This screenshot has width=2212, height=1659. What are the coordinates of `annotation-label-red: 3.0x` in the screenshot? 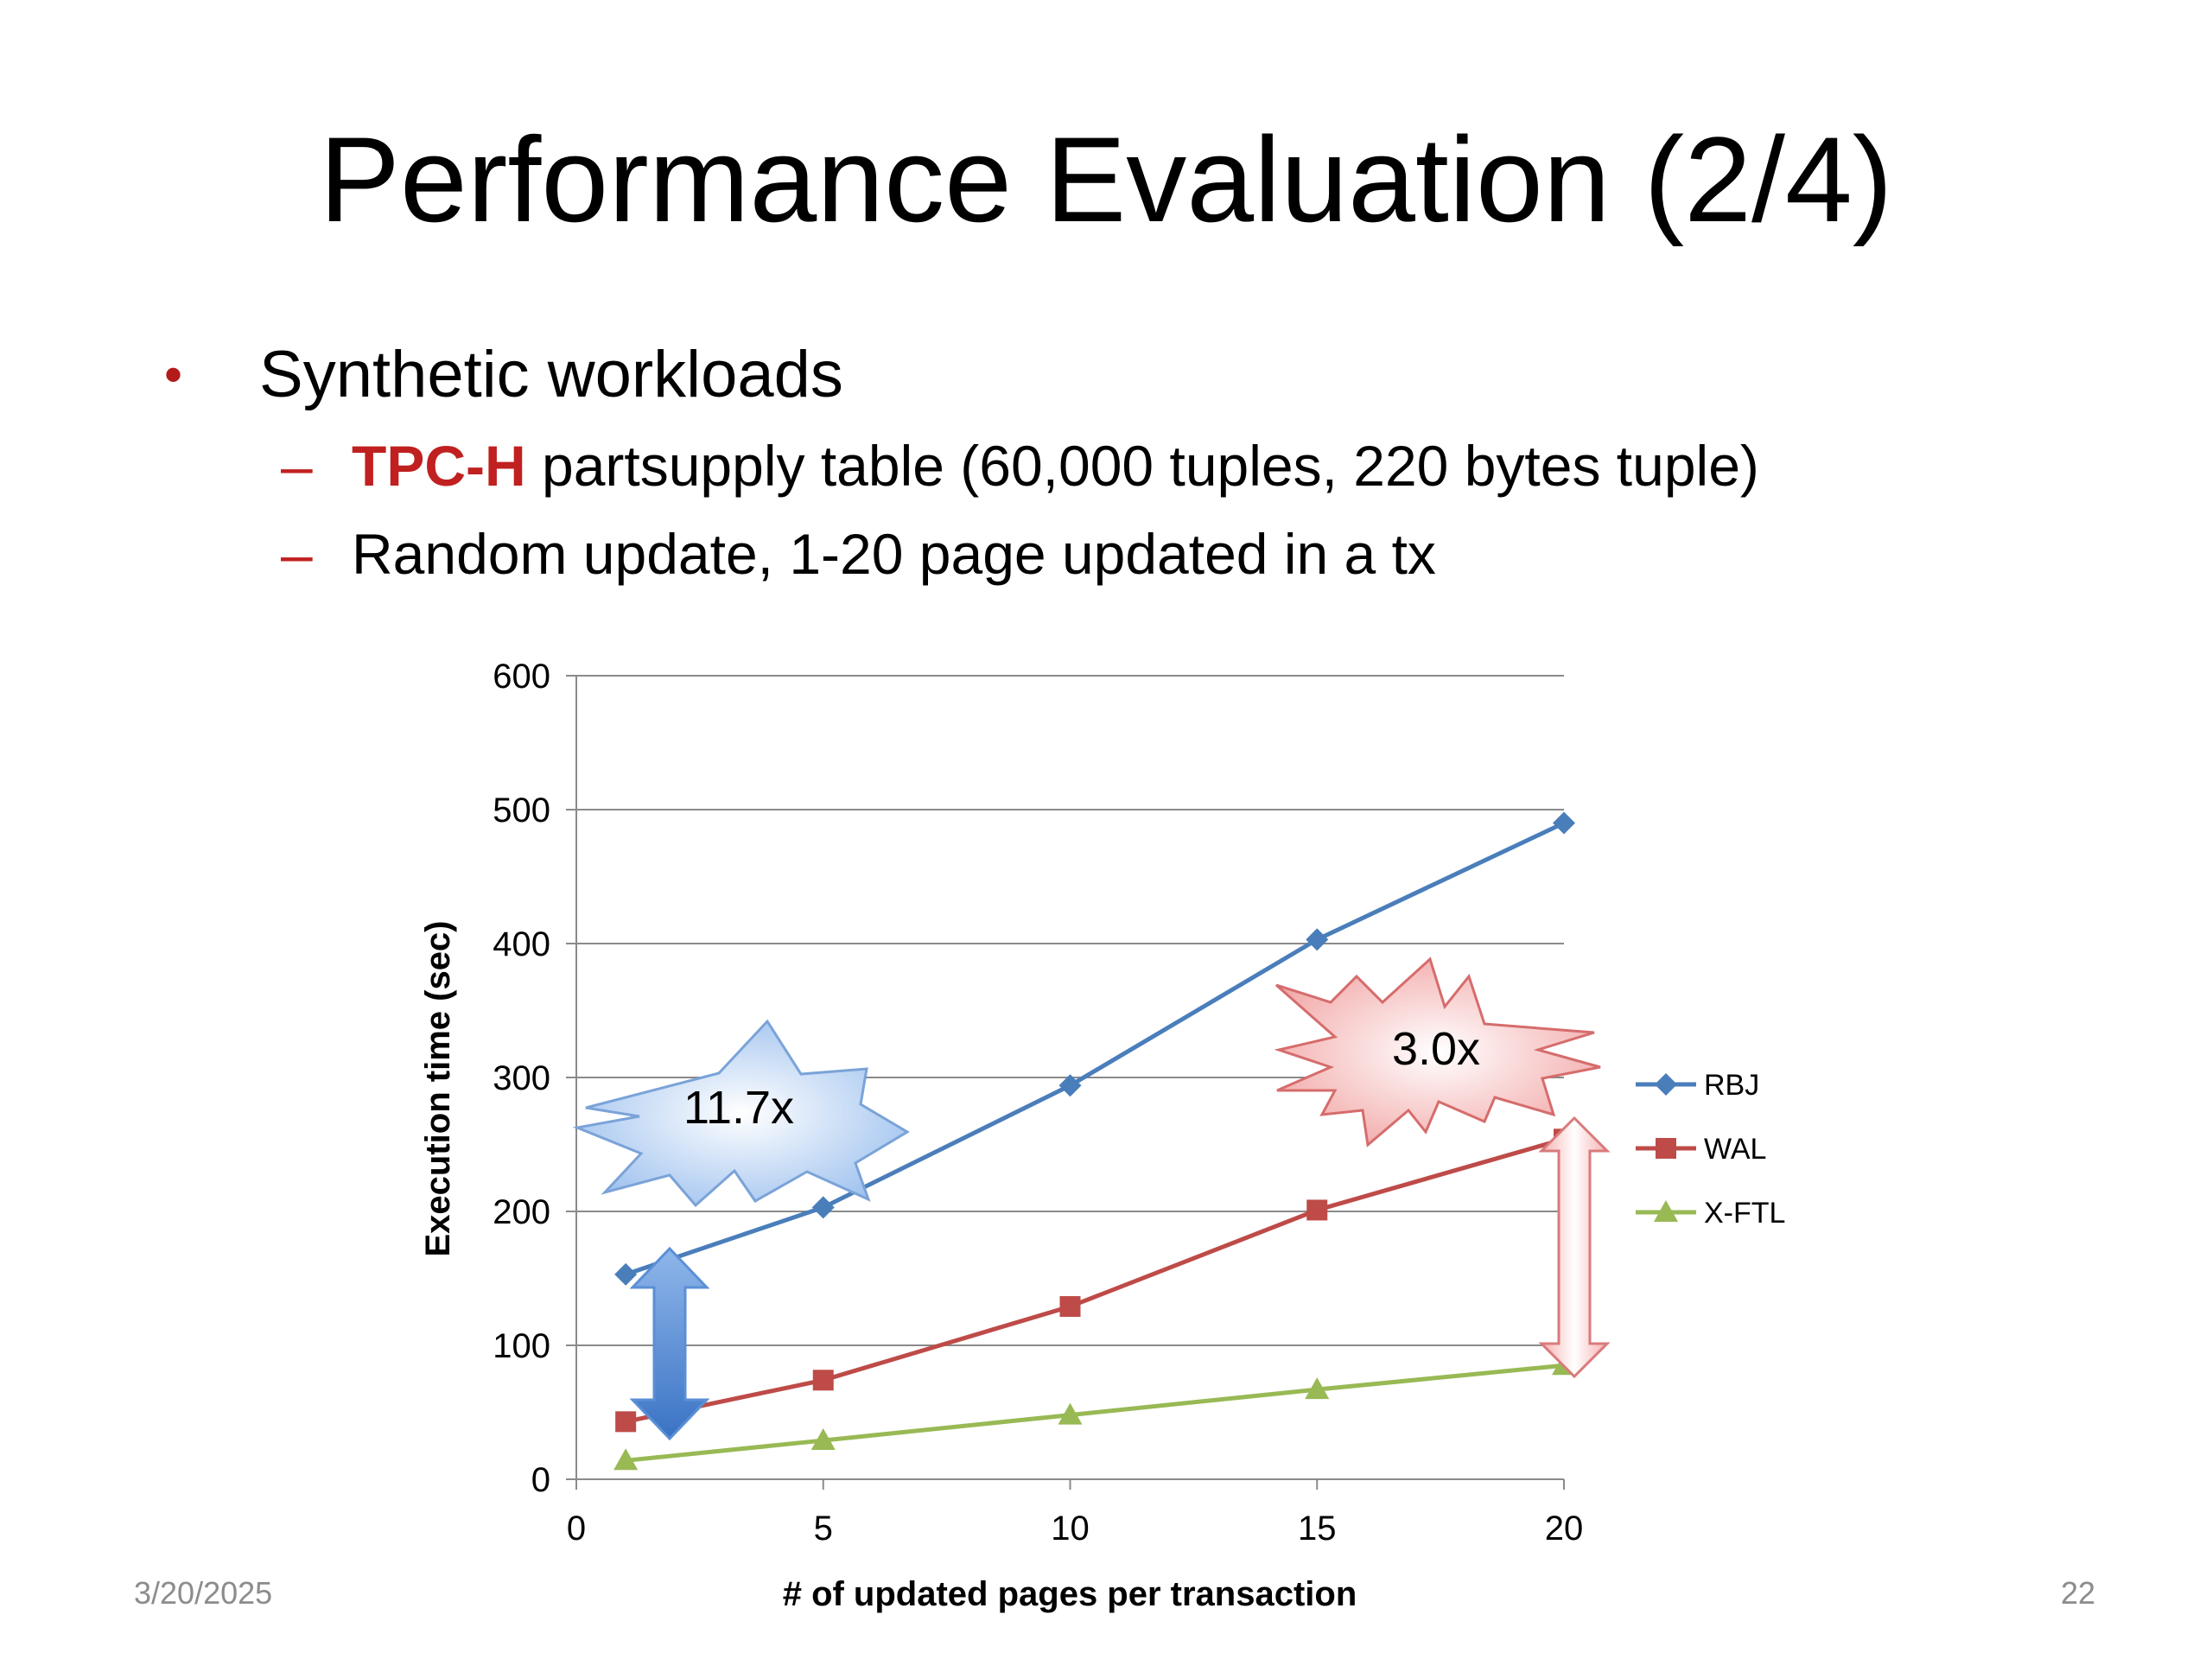 It's located at (1436, 1049).